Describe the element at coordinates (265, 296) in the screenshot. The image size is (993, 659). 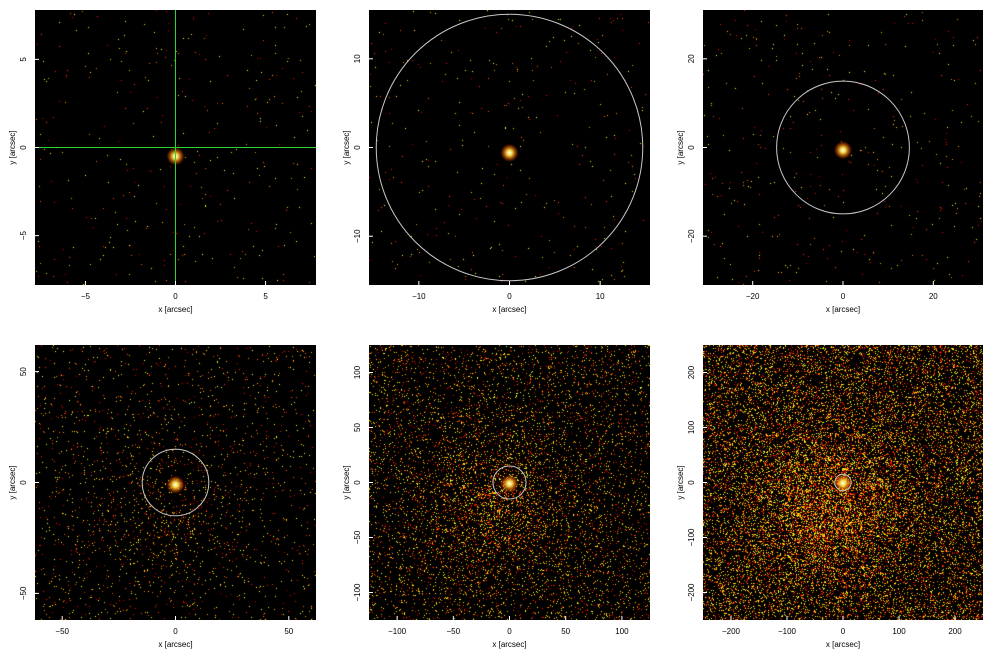
I see `x-tick-label: 5` at that location.